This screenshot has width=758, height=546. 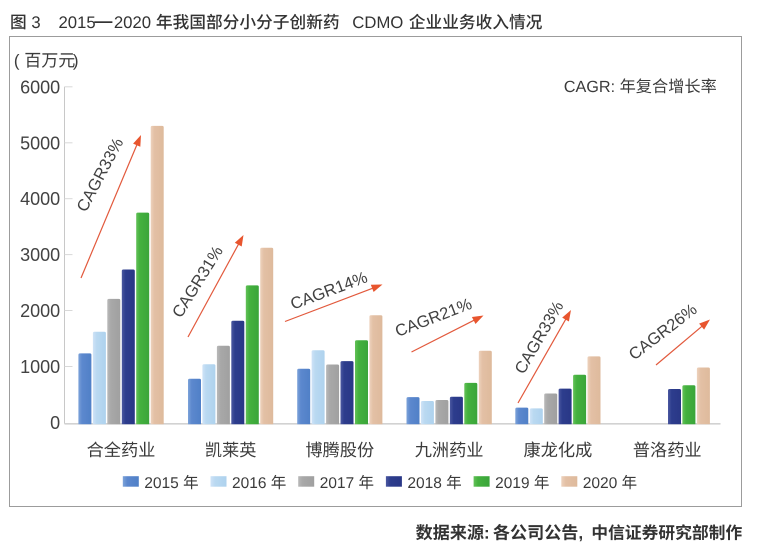 I want to click on svg-text: 2000, so click(x=40, y=311).